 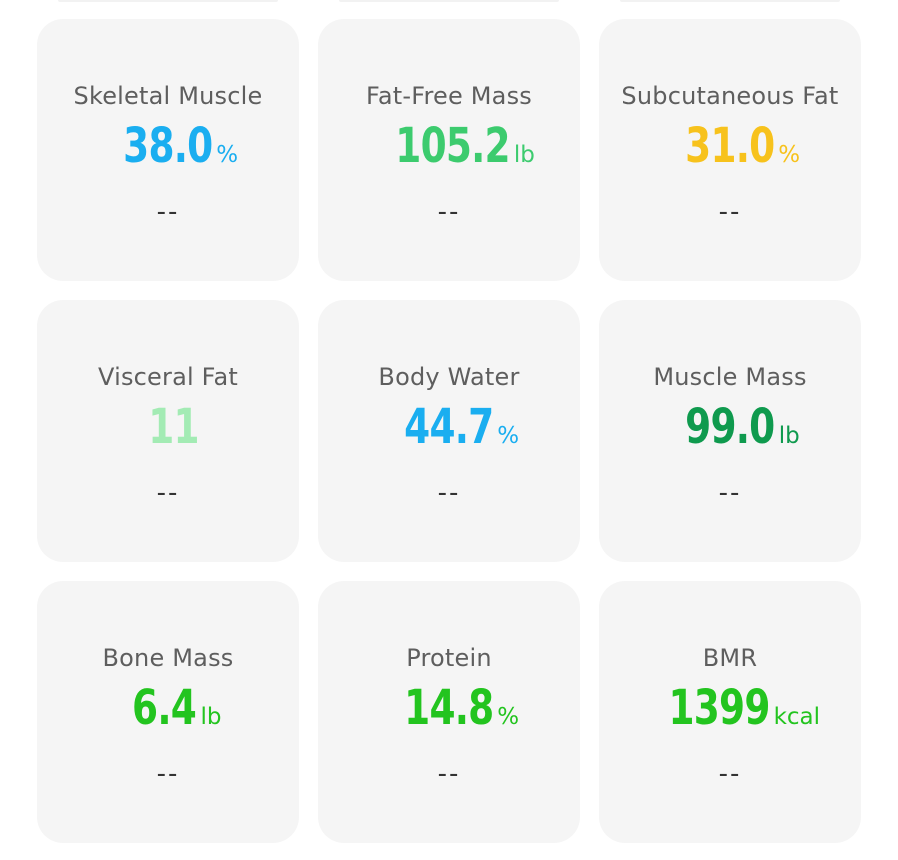 I want to click on metric-value: 99.0, so click(x=730, y=427).